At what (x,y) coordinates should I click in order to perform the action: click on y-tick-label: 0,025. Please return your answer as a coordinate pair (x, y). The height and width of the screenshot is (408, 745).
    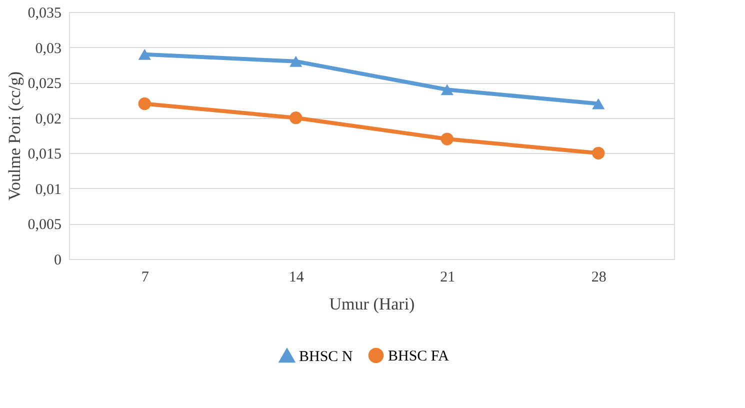
    Looking at the image, I should click on (45, 84).